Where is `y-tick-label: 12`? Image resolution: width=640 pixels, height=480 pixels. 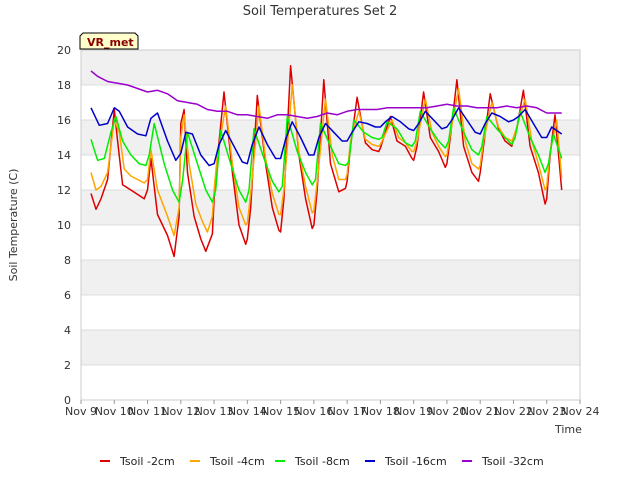 y-tick-label: 12 is located at coordinates (64, 190).